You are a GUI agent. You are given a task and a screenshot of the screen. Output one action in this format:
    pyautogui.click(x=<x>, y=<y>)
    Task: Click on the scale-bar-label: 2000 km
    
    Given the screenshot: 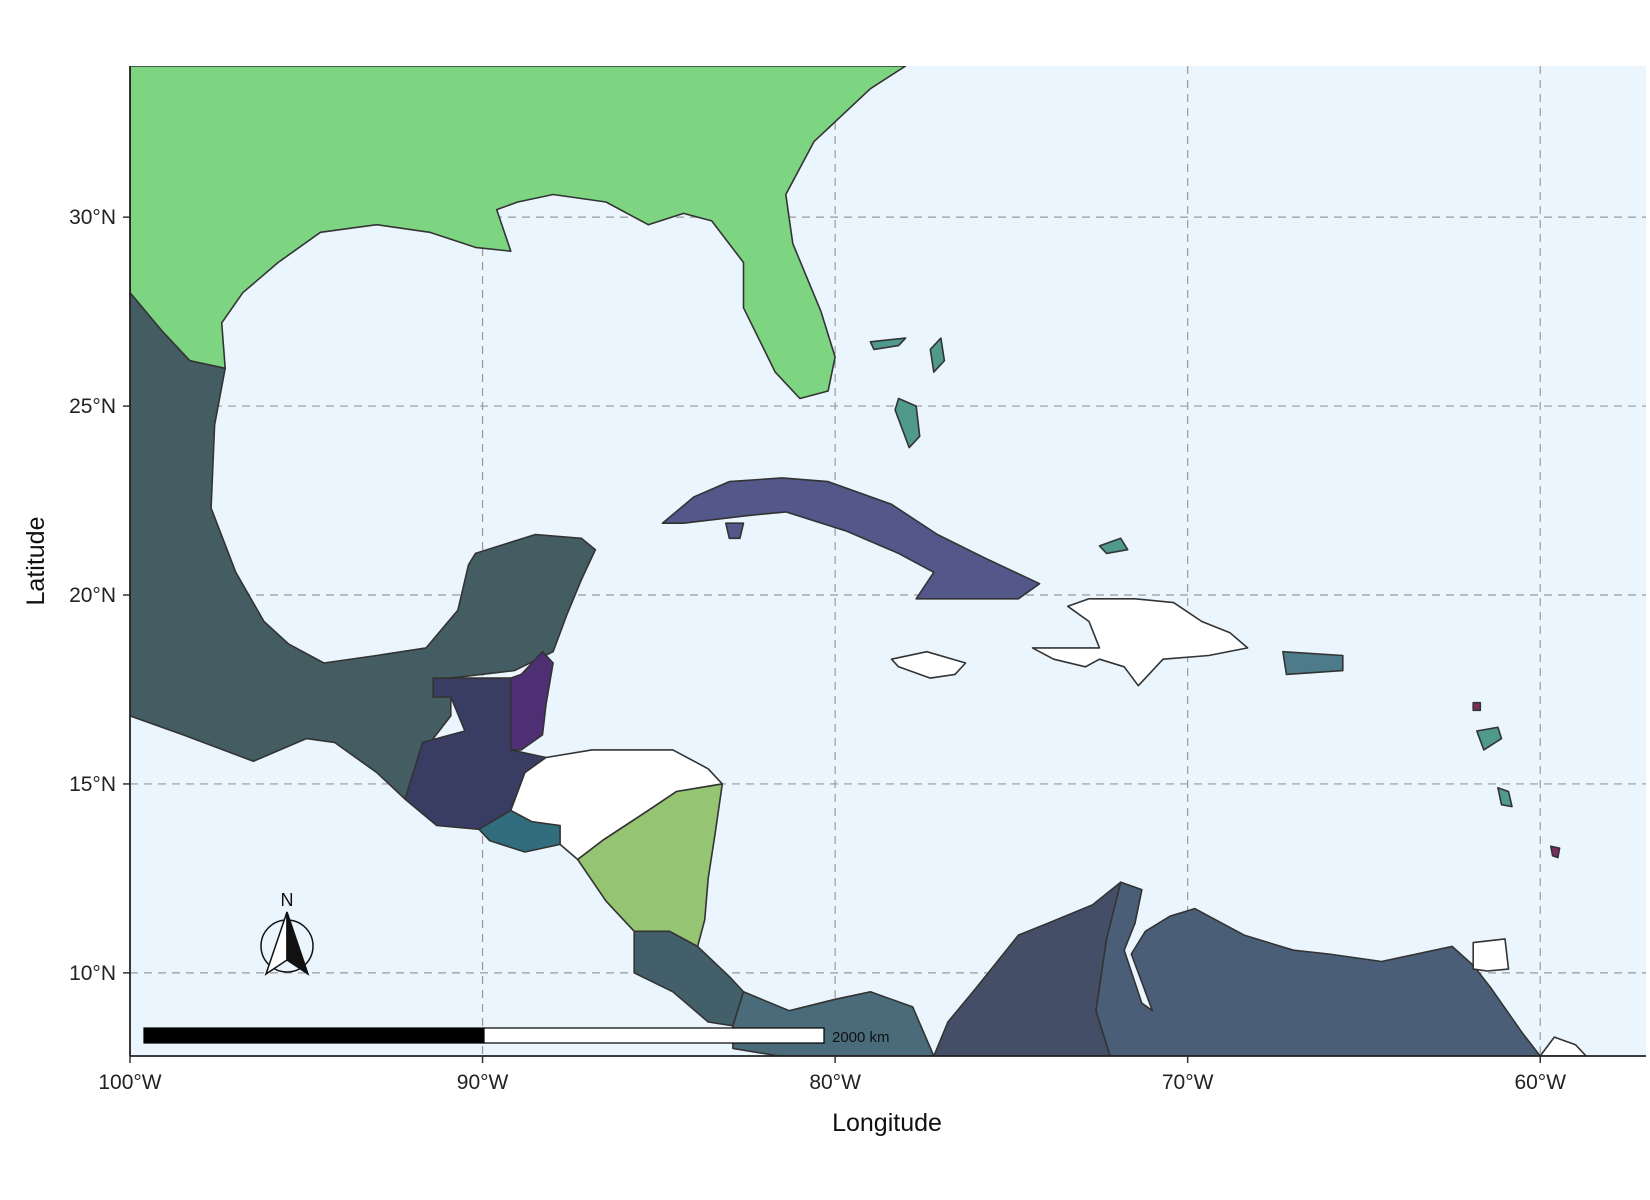 What is the action you would take?
    pyautogui.click(x=861, y=1037)
    